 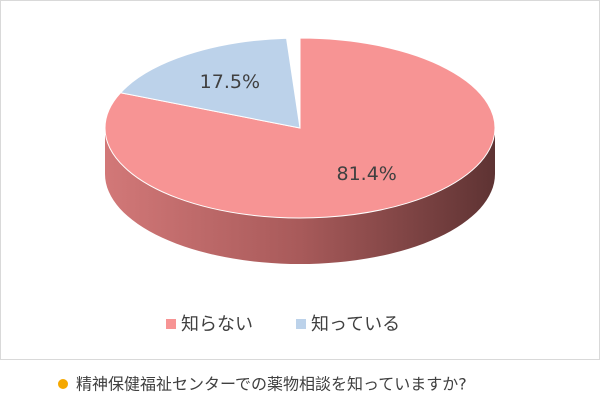 I want to click on caption: 精神保健福祉センターでの薬物相談を知っていますか?, so click(x=271, y=384).